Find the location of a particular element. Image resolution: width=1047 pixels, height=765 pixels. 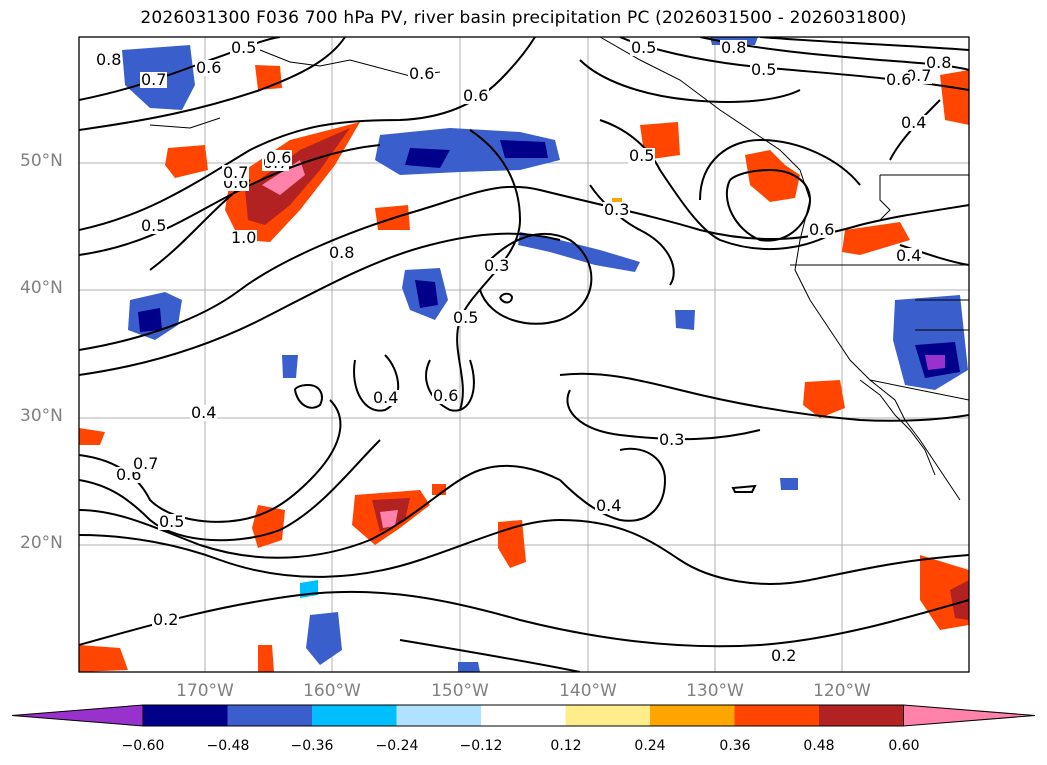

lon-label: 140°W is located at coordinates (588, 691).